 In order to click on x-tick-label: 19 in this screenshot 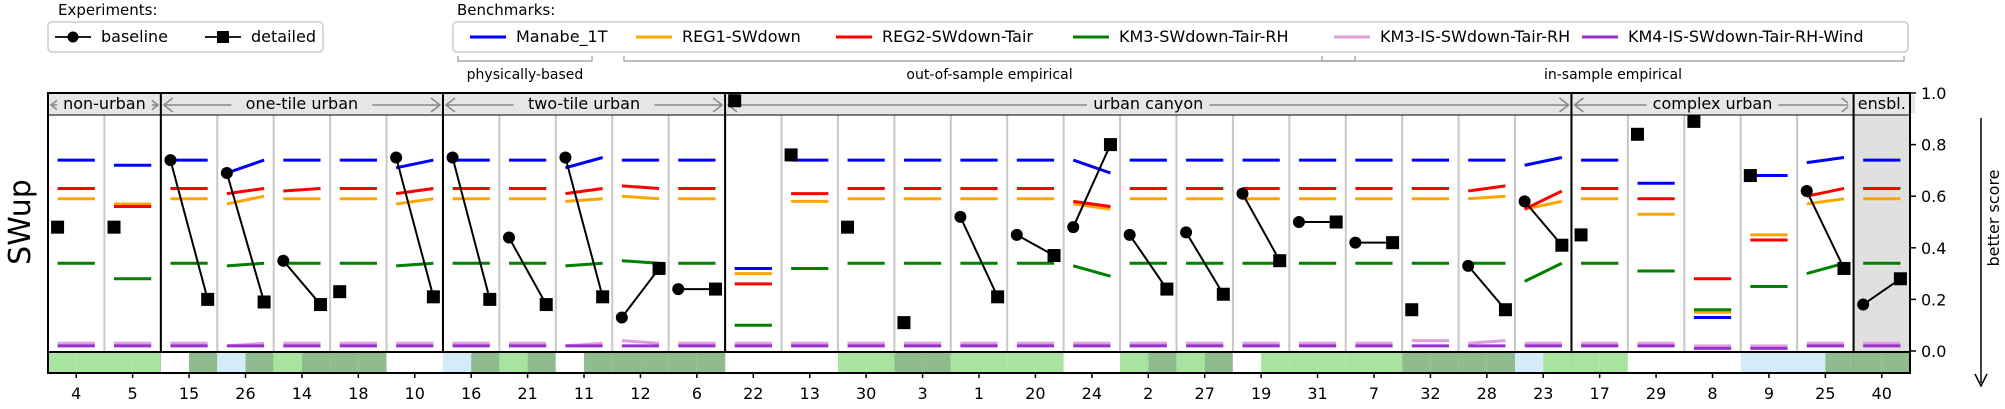, I will do `click(1261, 393)`.